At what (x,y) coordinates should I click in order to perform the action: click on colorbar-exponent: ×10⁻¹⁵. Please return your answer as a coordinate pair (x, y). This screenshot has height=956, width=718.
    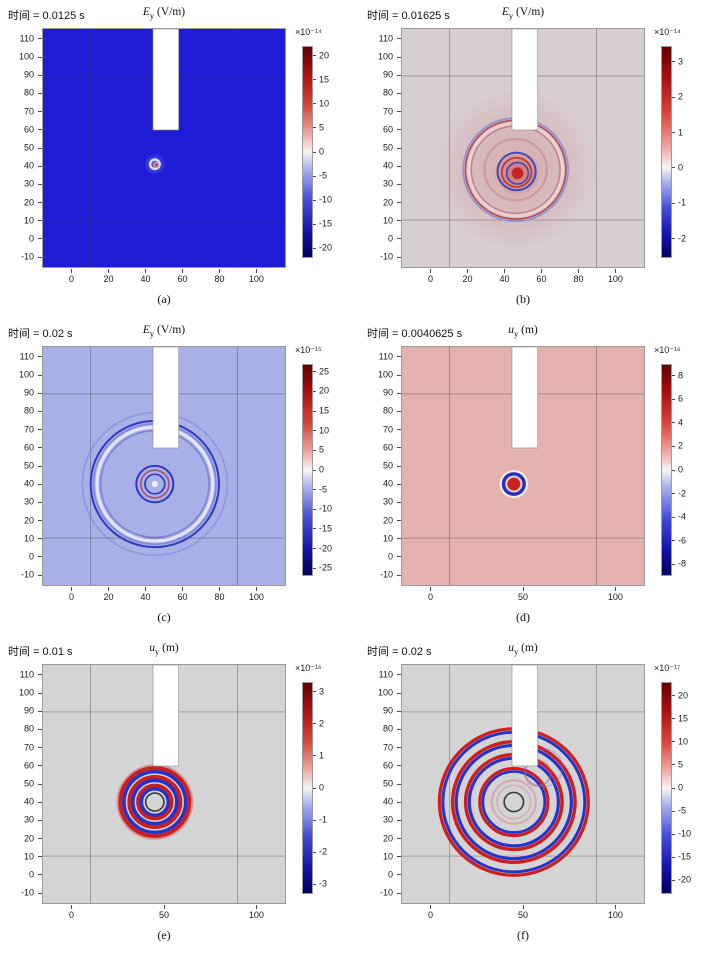
    Looking at the image, I should click on (308, 350).